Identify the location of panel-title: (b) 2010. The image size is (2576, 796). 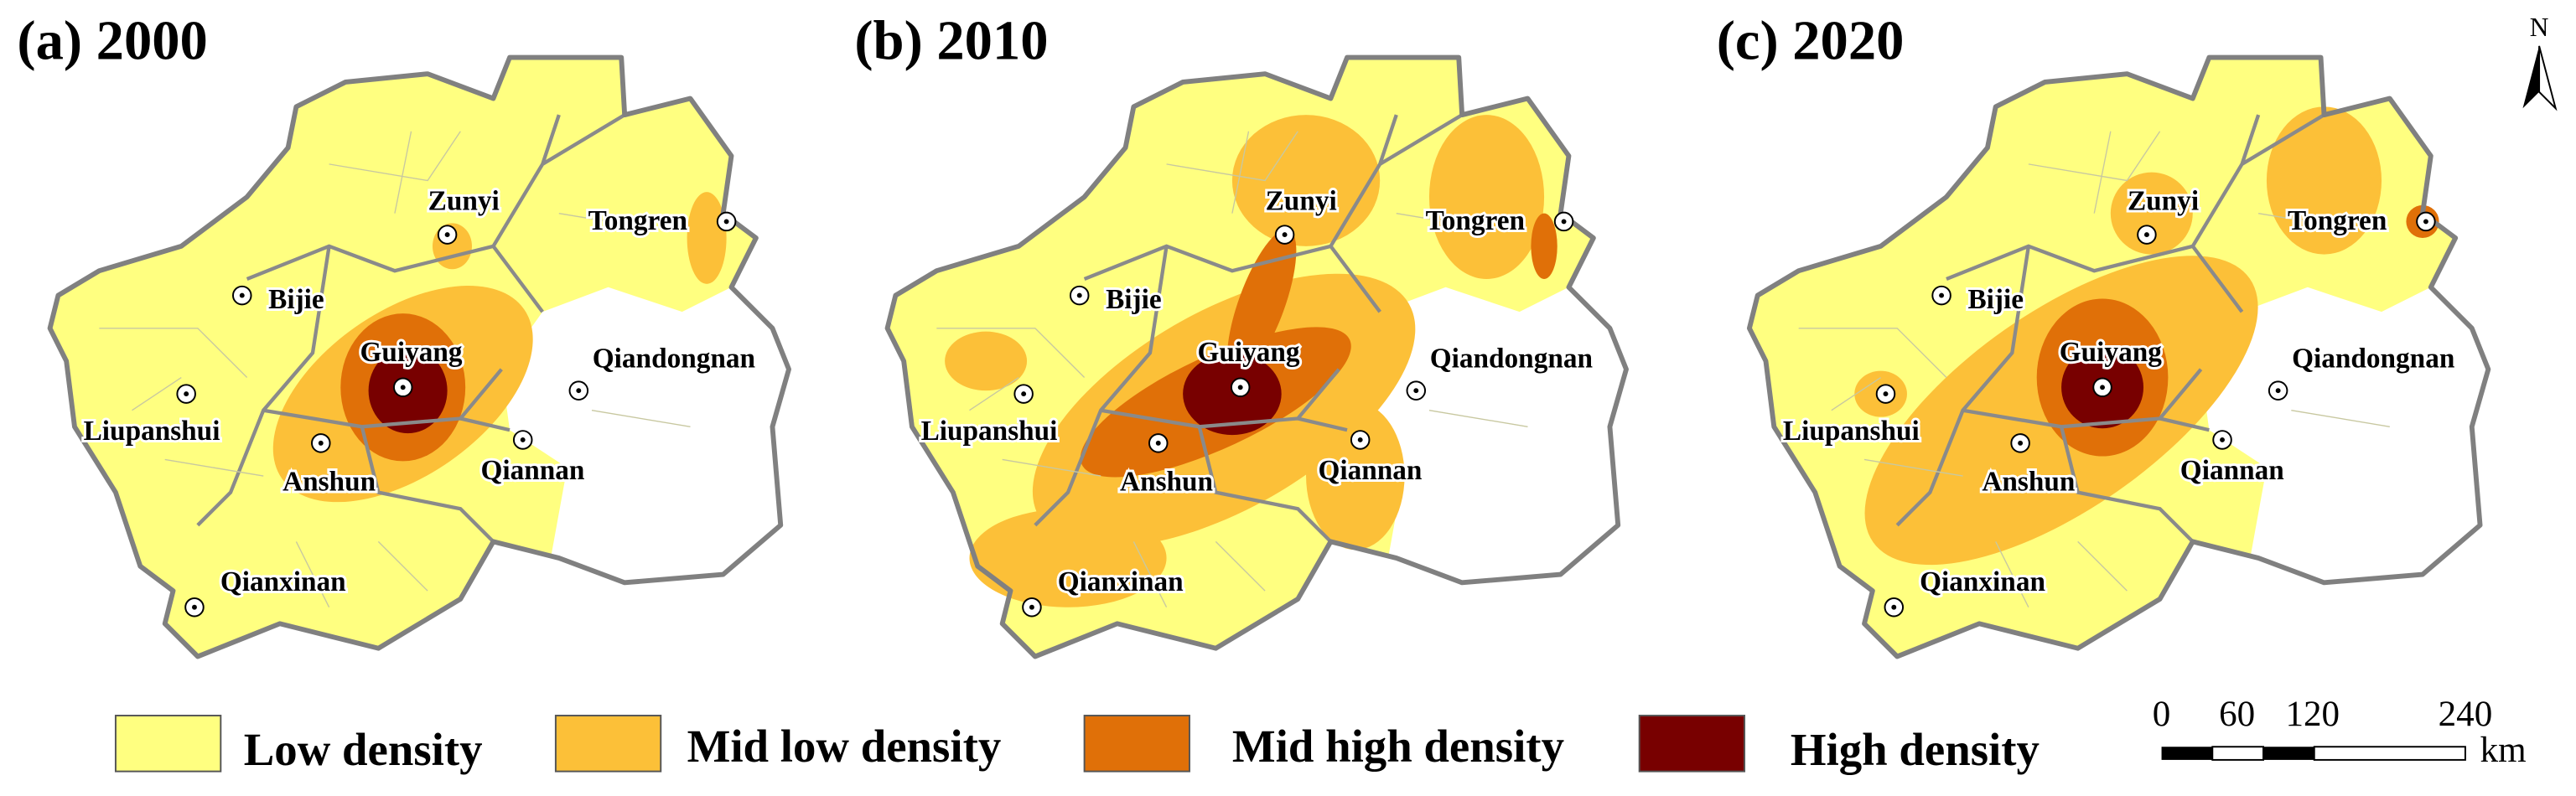
(951, 41).